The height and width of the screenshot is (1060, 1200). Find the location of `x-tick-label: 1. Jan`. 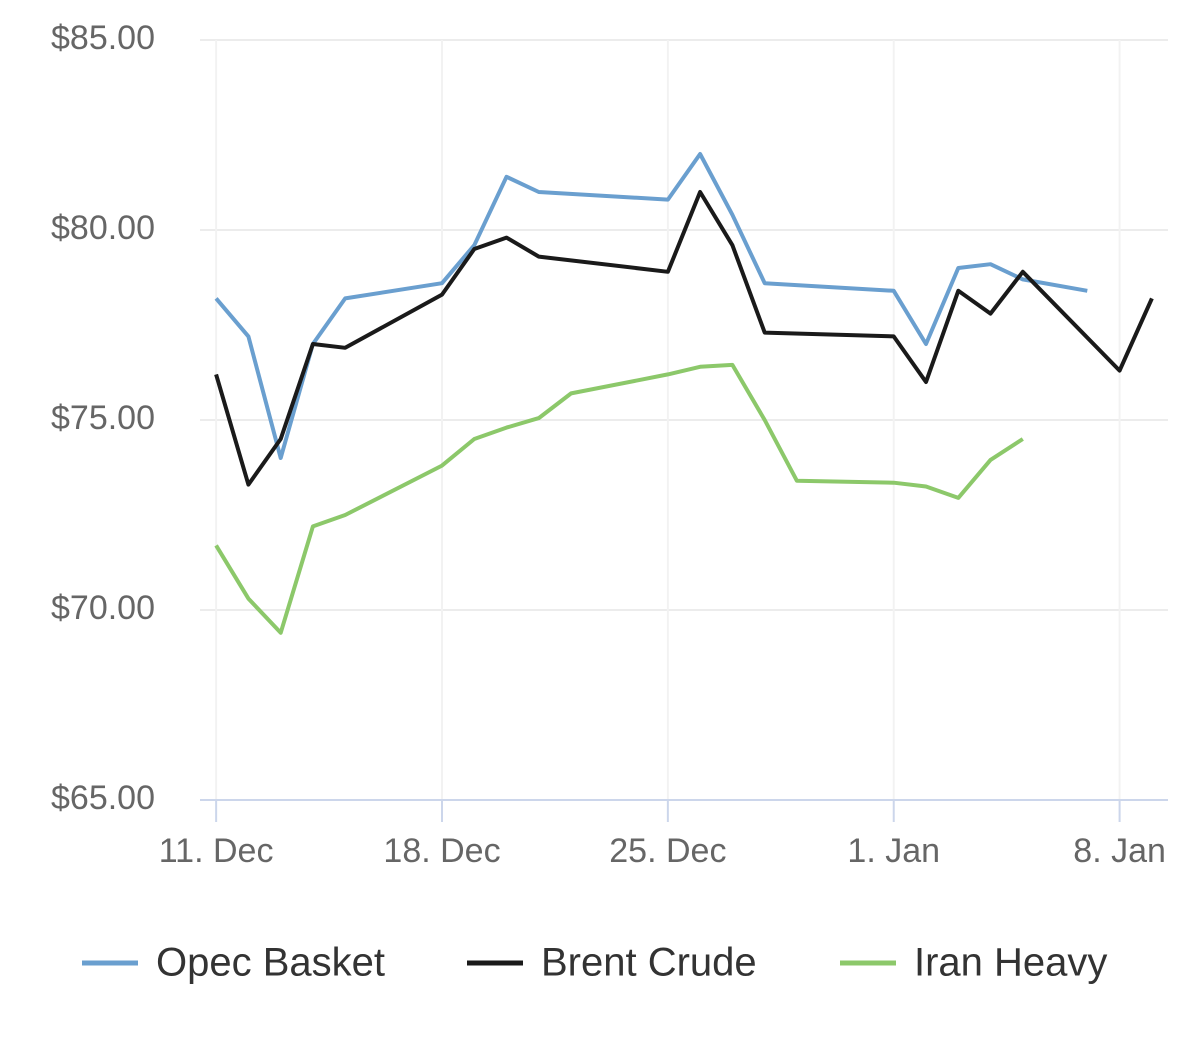

x-tick-label: 1. Jan is located at coordinates (893, 851).